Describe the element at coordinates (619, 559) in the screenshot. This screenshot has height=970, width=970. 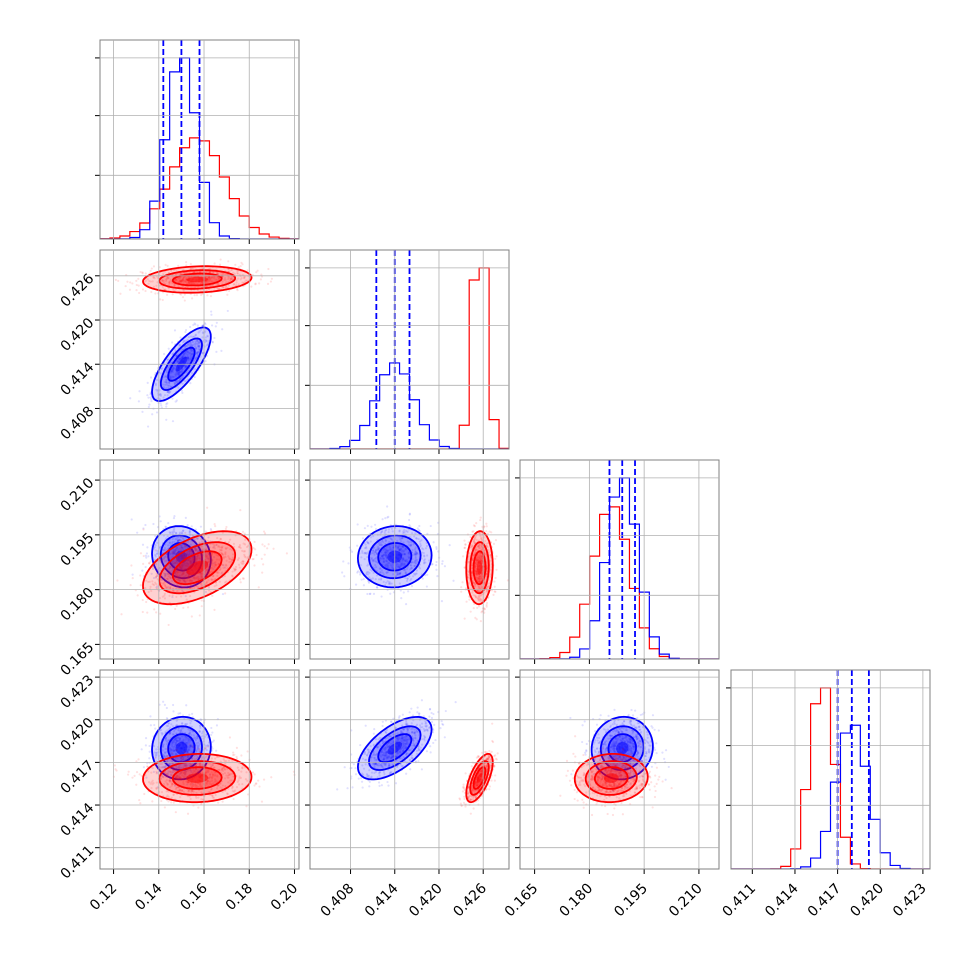
I see `panel-frame` at that location.